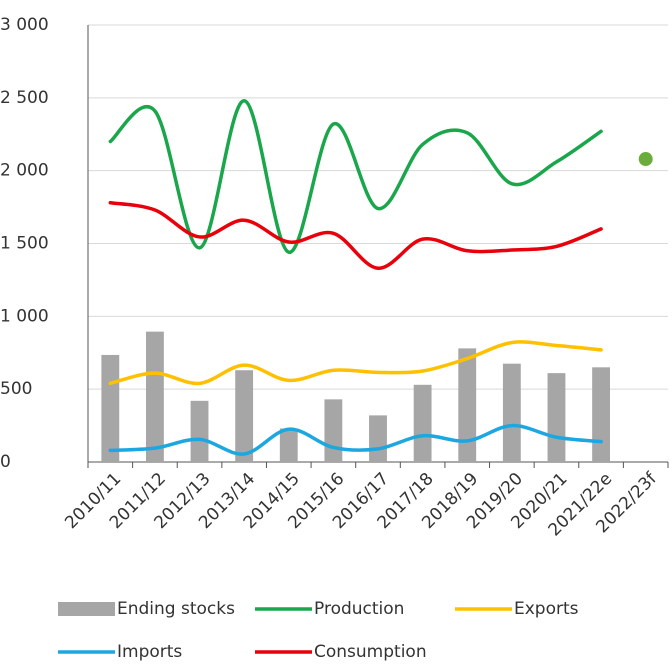 This screenshot has width=672, height=667. Describe the element at coordinates (176, 609) in the screenshot. I see `legend-label: Ending stocks` at that location.